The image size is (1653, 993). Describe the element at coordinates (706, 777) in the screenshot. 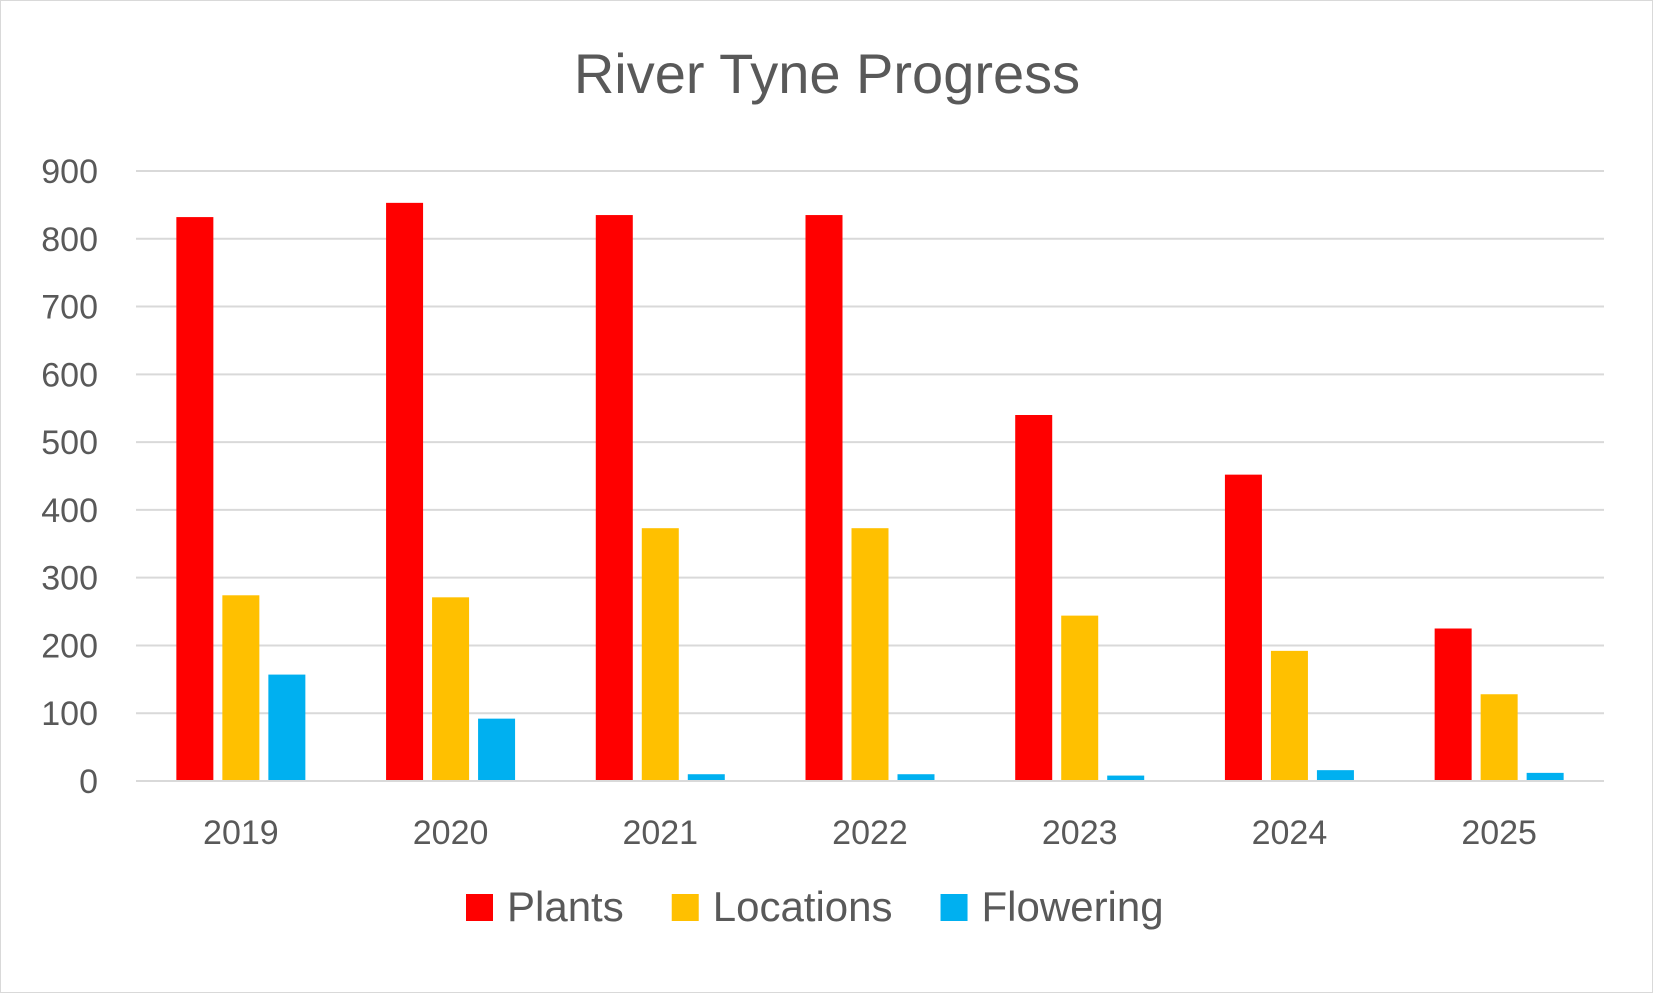

I see `bar-flowering-2021` at that location.